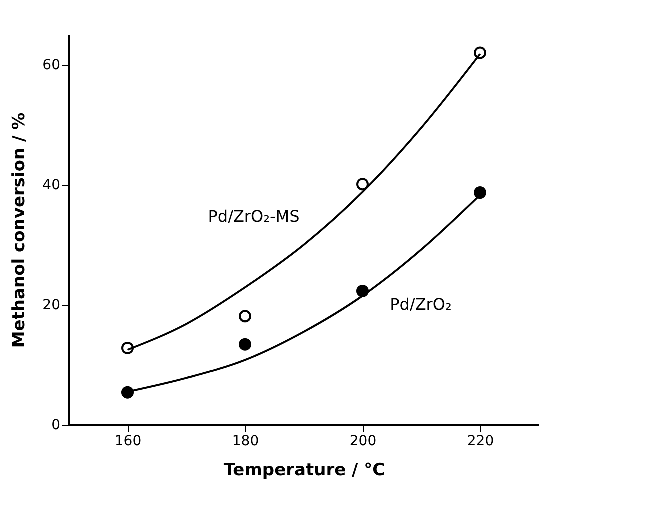  I want to click on series-label: Pd/ZrO₂, so click(421, 304).